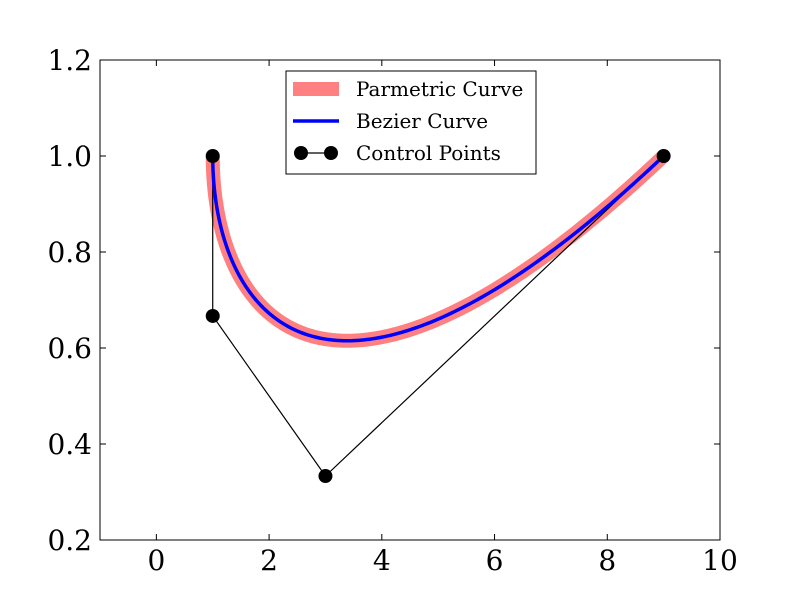 Image resolution: width=800 pixels, height=600 pixels. I want to click on x-tick-label: 8, so click(607, 560).